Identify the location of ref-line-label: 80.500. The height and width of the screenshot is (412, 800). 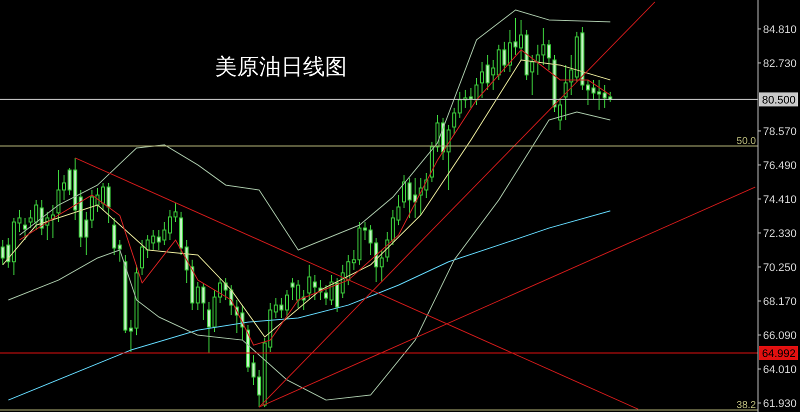
(779, 100).